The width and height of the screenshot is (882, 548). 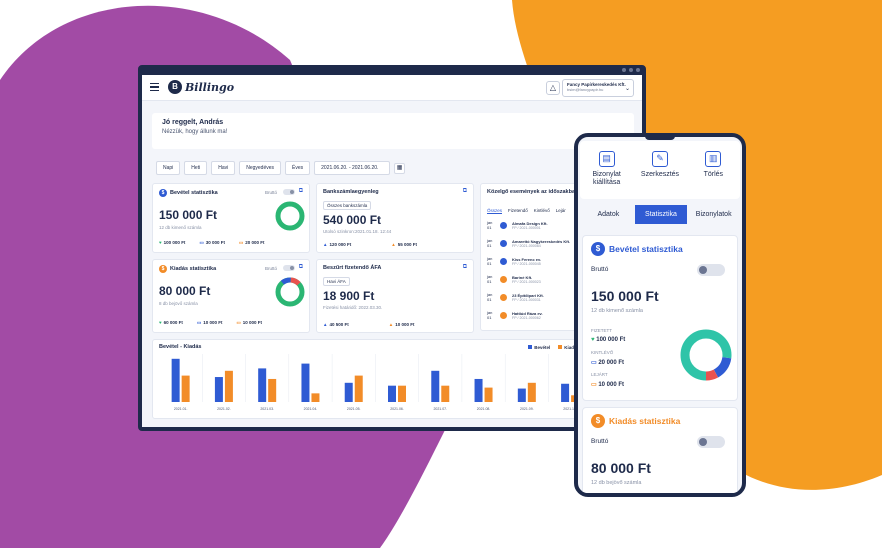 I want to click on bank-amount: 540 000 Ft, so click(x=352, y=220).